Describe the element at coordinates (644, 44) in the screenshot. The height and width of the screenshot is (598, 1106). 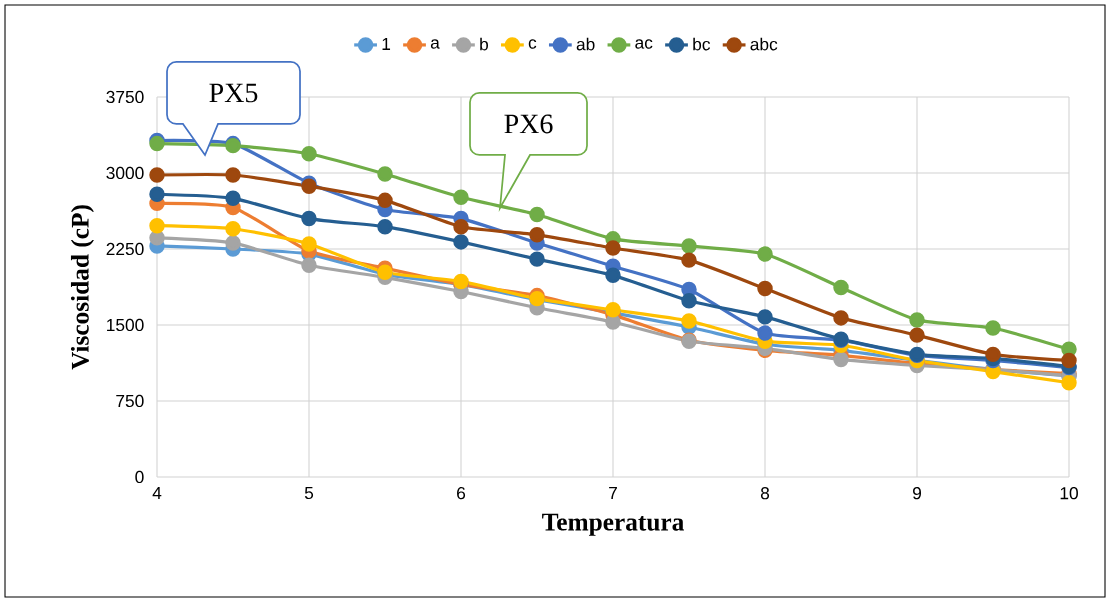
I see `legend-label: ac` at that location.